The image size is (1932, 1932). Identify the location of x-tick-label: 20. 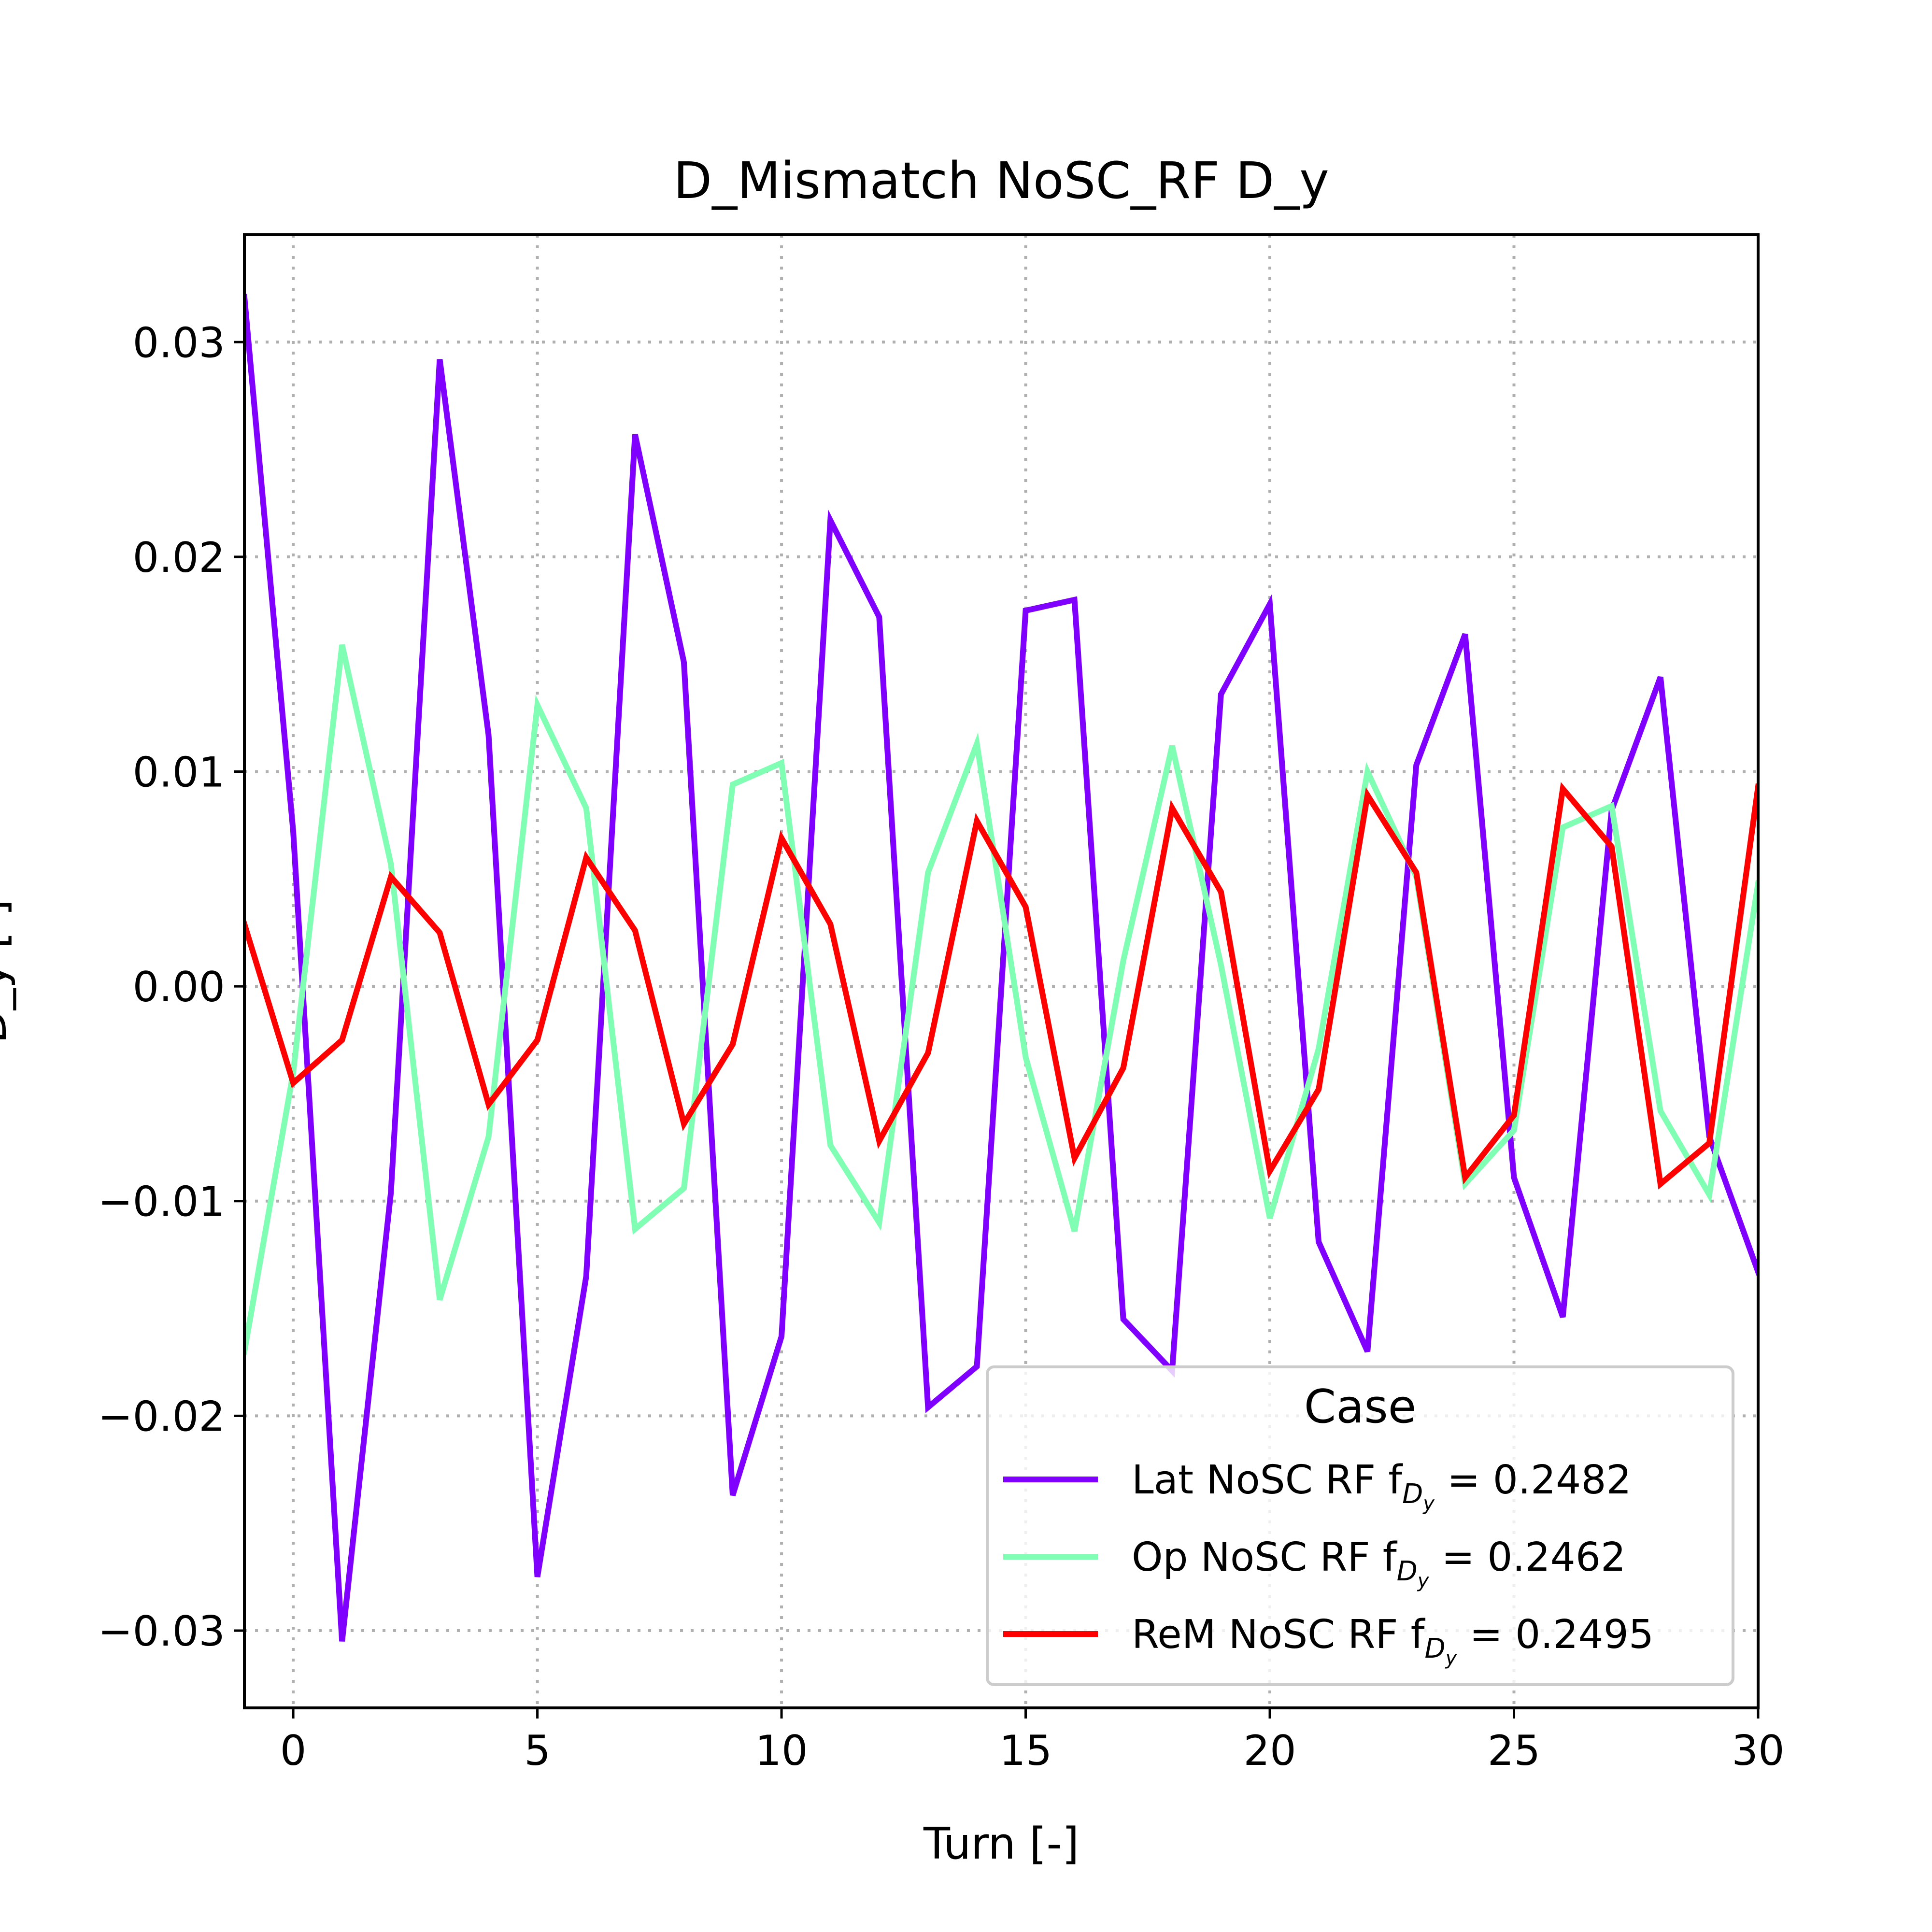
(1269, 1751).